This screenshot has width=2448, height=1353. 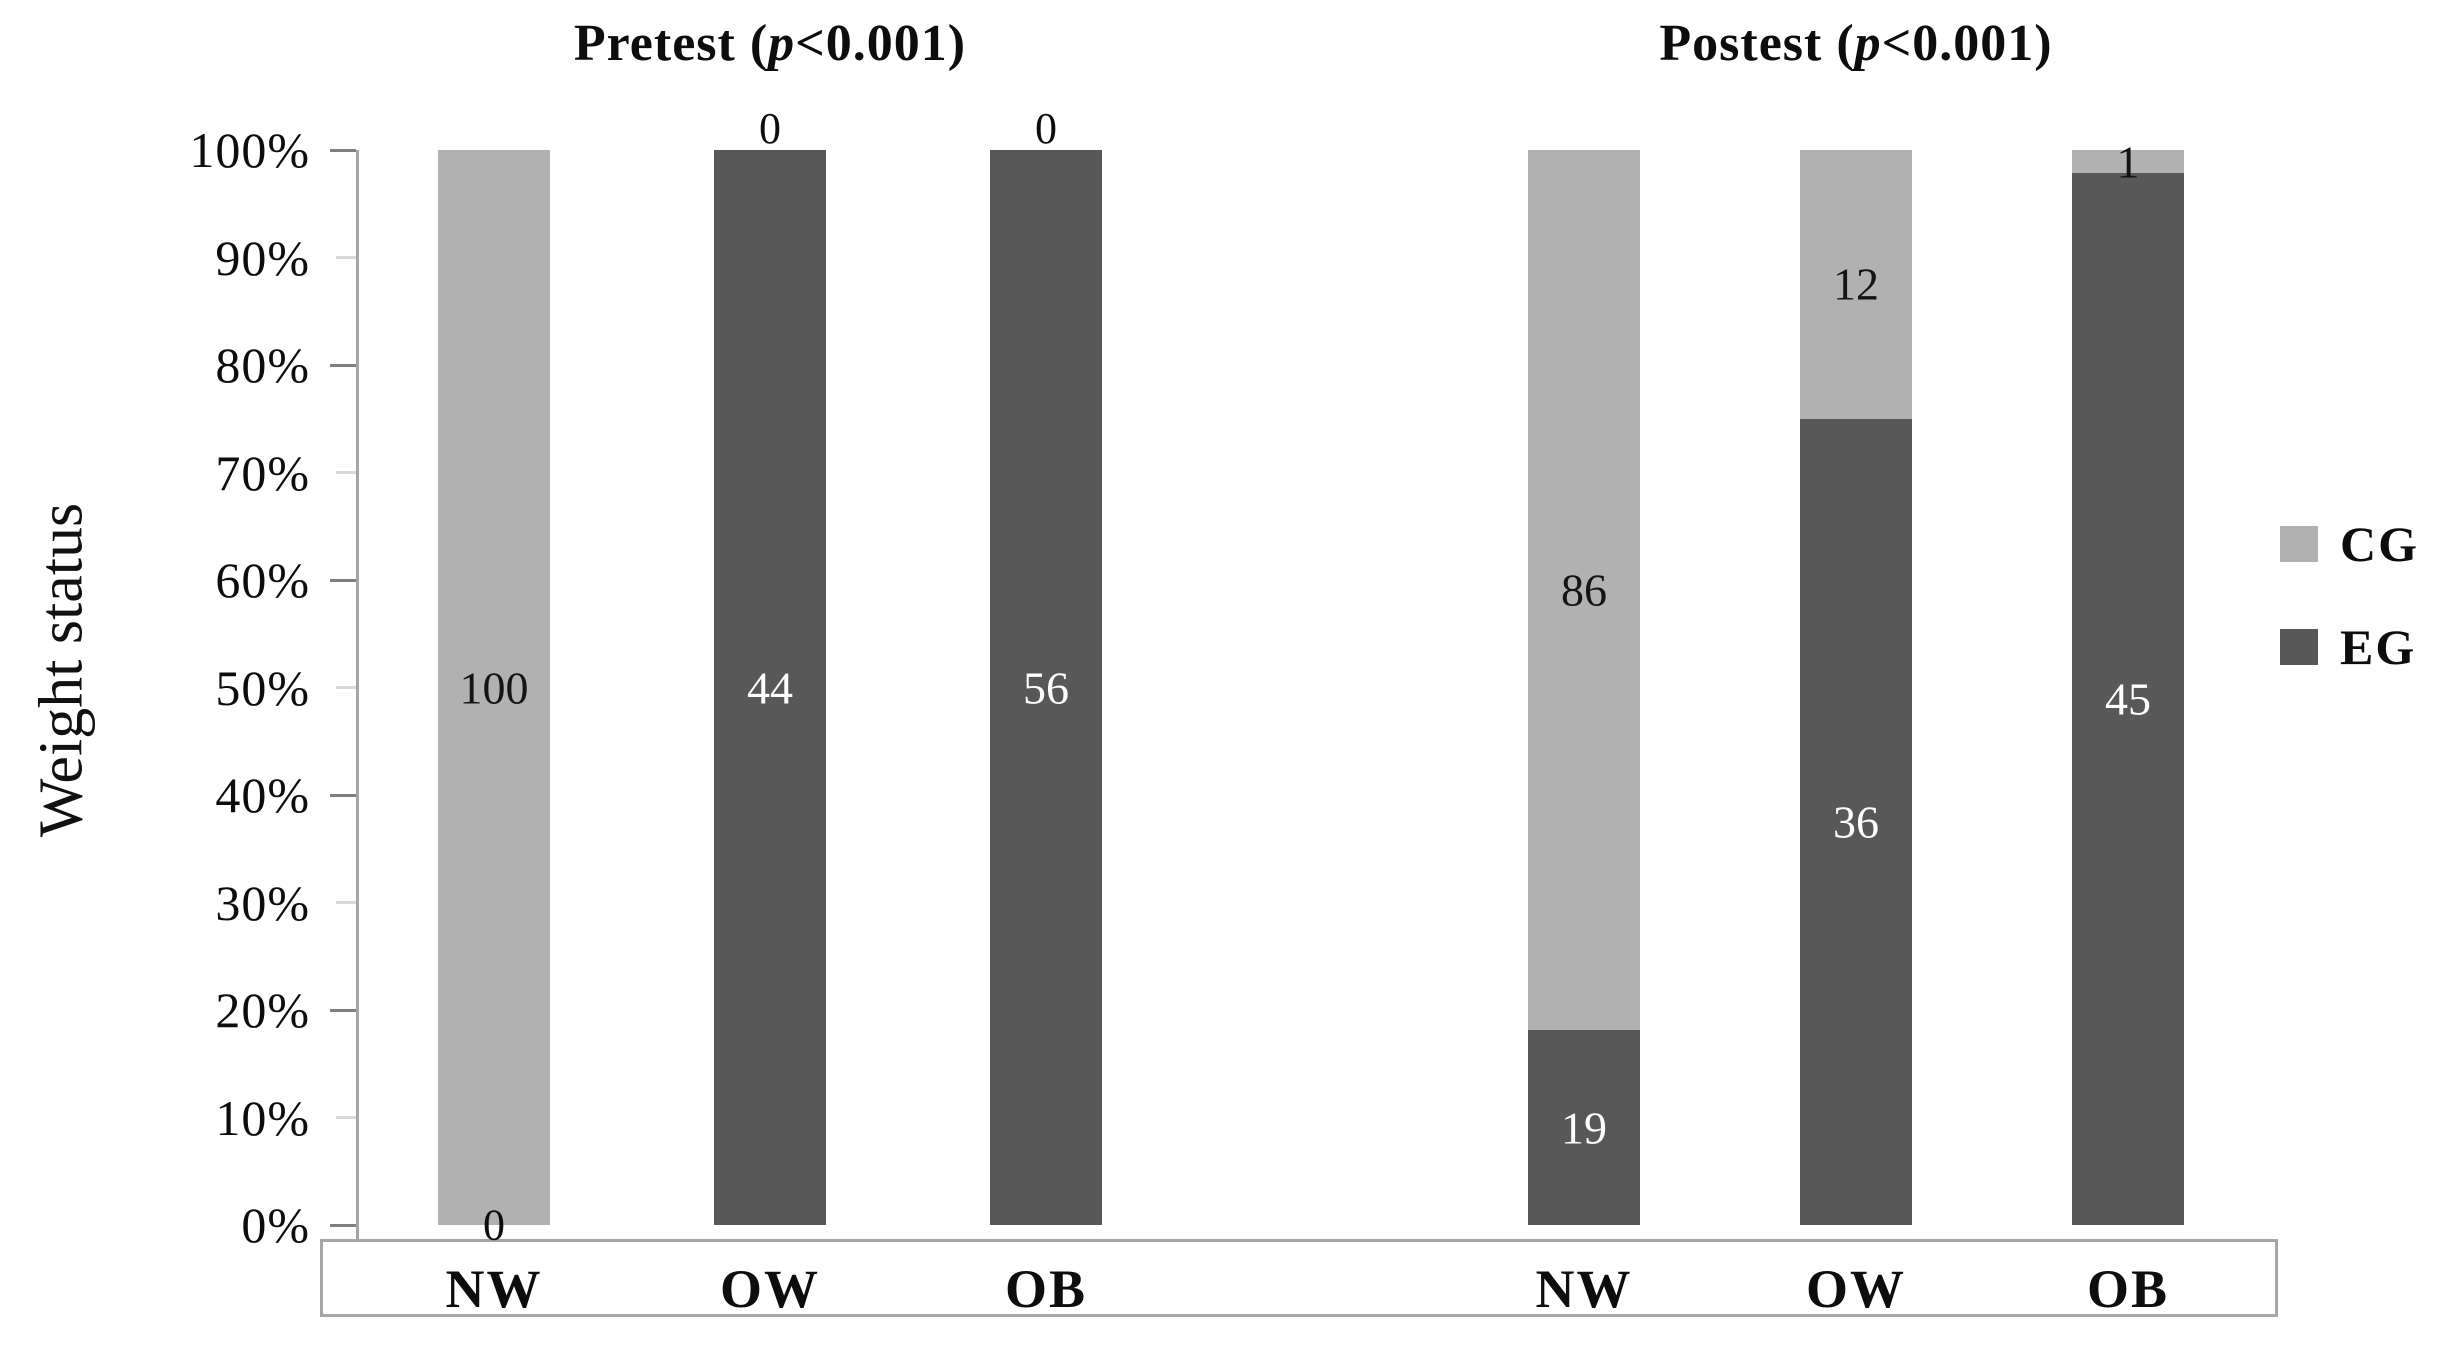 What do you see at coordinates (1584, 1289) in the screenshot?
I see `category-label-nw-postest: NW` at bounding box center [1584, 1289].